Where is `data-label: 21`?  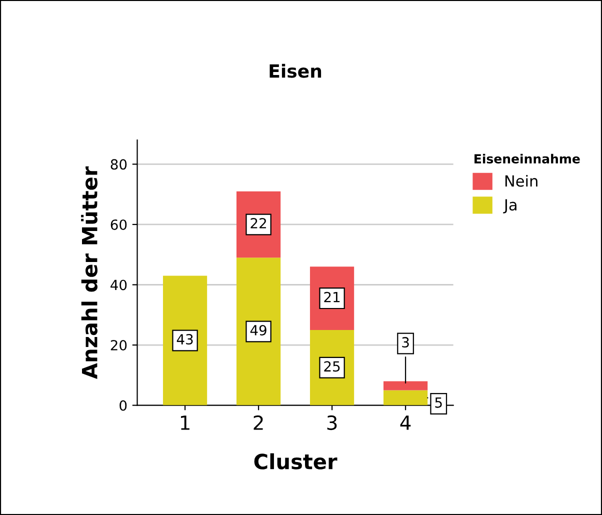 data-label: 21 is located at coordinates (332, 297).